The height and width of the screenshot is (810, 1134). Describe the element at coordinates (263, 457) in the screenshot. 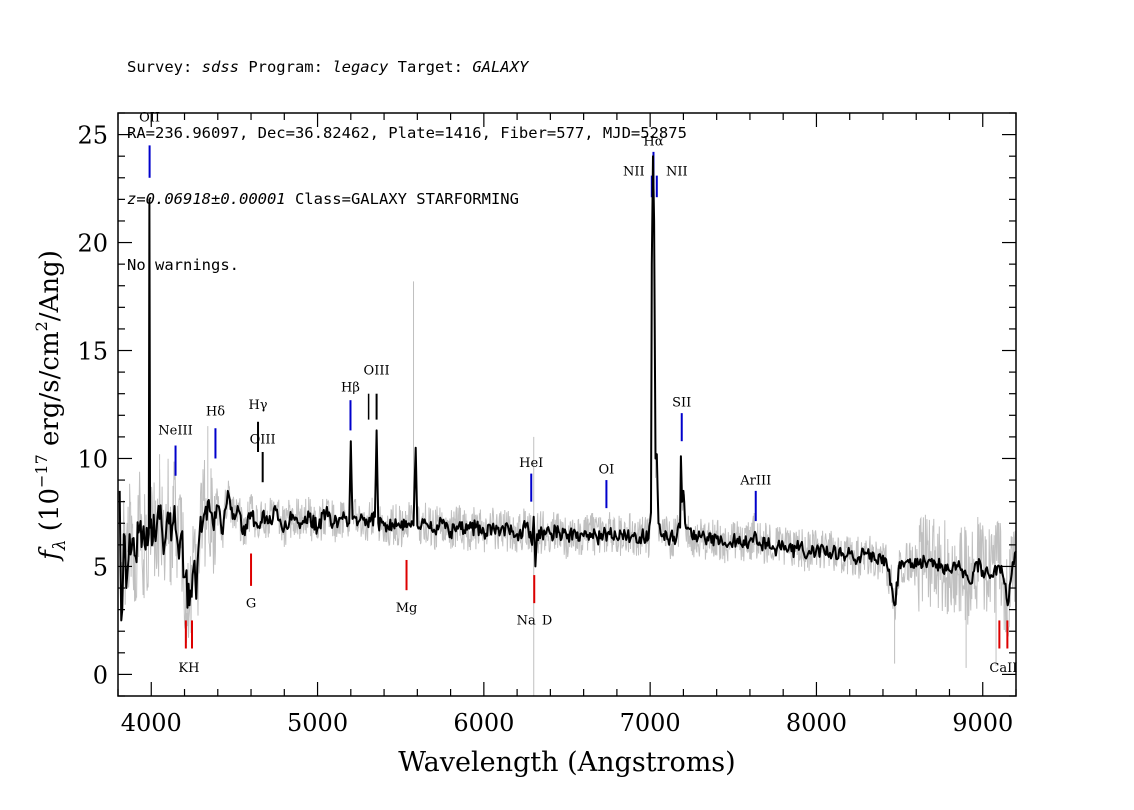

I see `line-marker-oiii_a: OIII` at that location.